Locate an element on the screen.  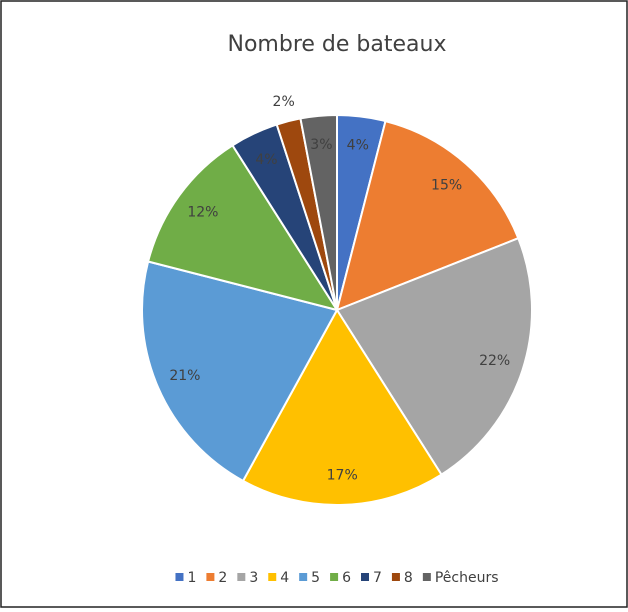
legend-label: 6 is located at coordinates (346, 578).